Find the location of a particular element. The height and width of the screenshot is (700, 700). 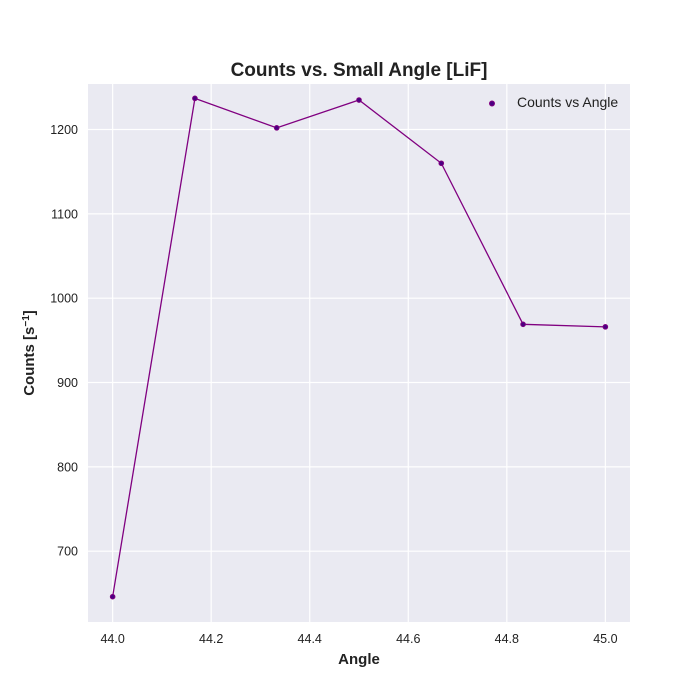

y-tick-label: 800 is located at coordinates (67, 467).